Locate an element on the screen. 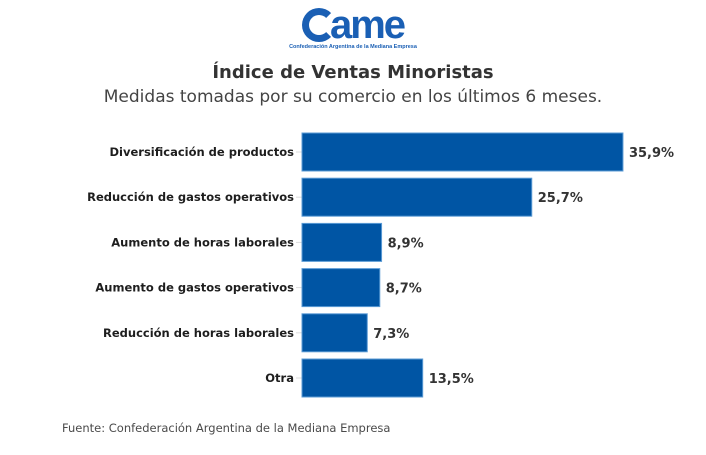 This screenshot has width=706, height=455. value-label: 25,7% is located at coordinates (560, 198).